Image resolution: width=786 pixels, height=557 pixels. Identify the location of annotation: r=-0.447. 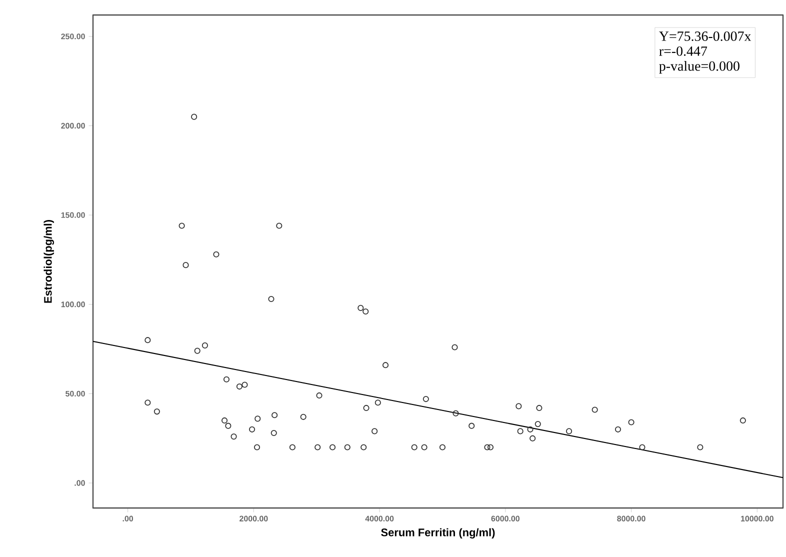
(683, 51).